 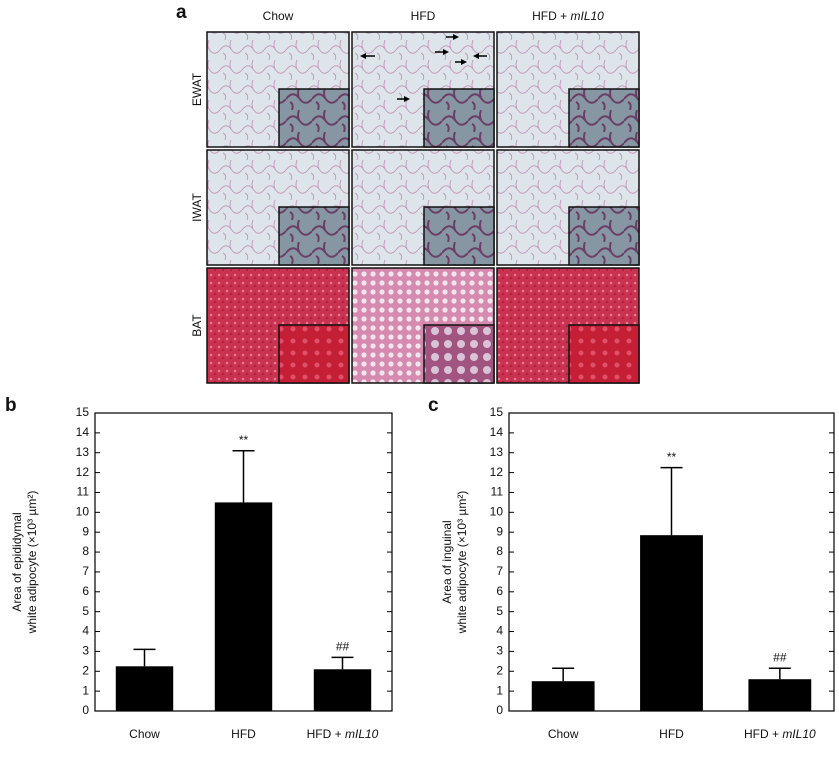 I want to click on y-axis-label: Area of epididymal, so click(x=17, y=561).